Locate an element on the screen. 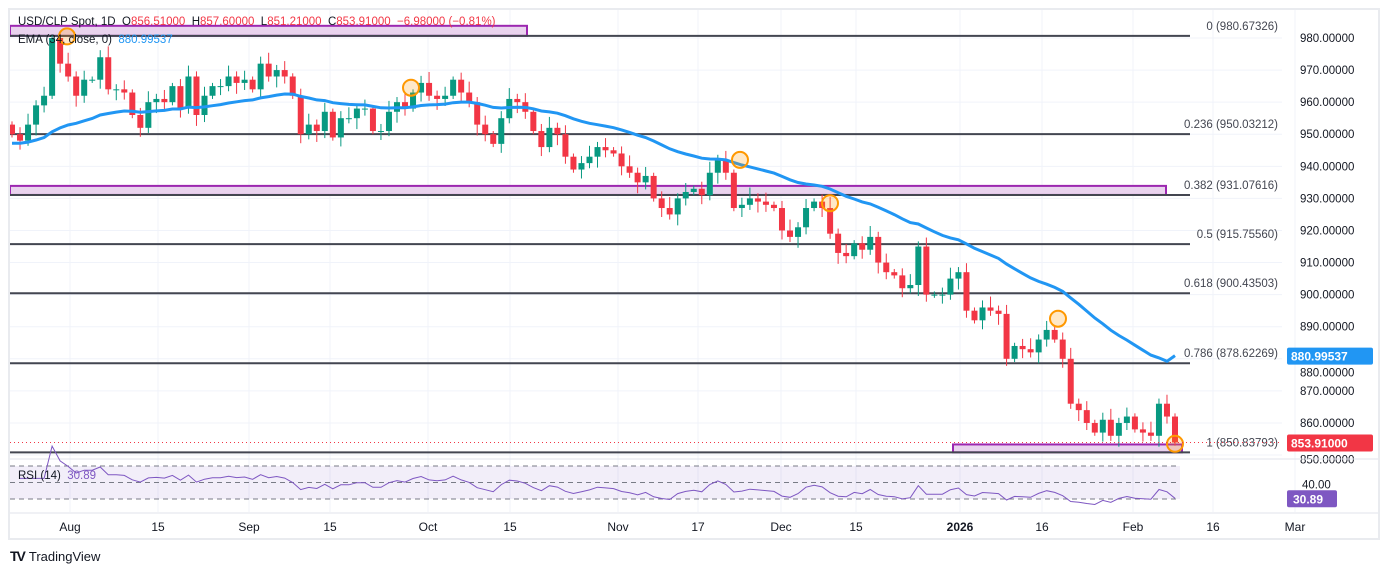 This screenshot has width=1388, height=575. y-tick-label: 940.00000 is located at coordinates (1327, 167).